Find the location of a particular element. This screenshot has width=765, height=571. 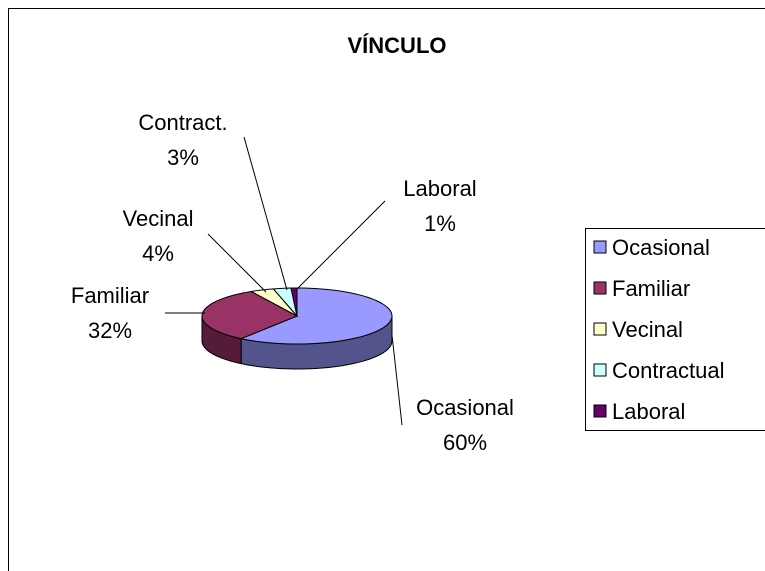

data-label: Familiar 32% is located at coordinates (110, 313).